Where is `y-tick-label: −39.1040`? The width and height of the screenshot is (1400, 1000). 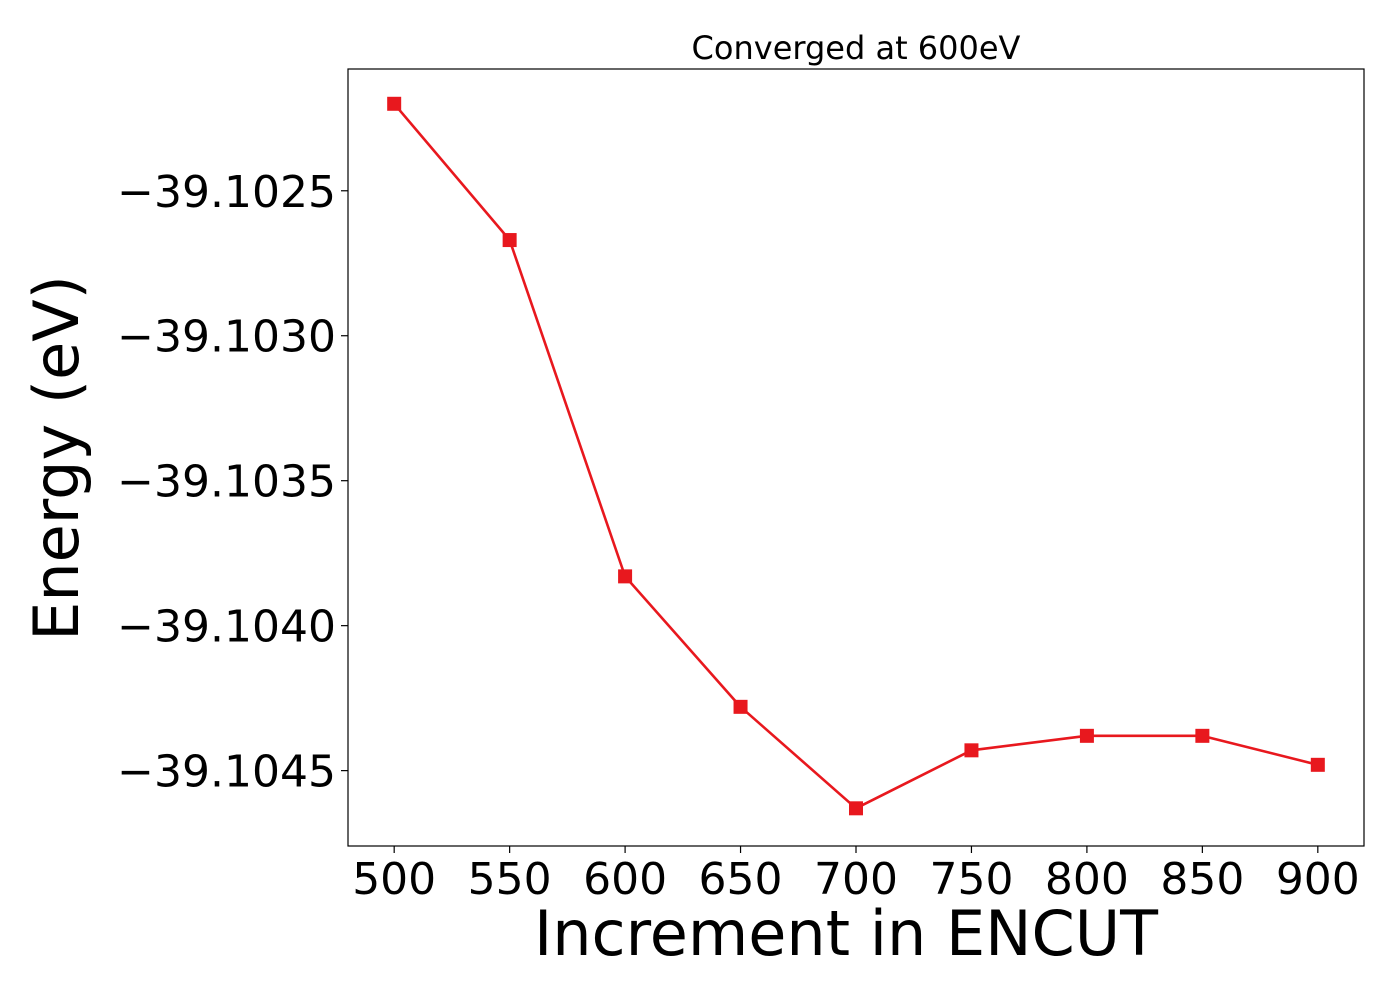 y-tick-label: −39.1040 is located at coordinates (226, 627).